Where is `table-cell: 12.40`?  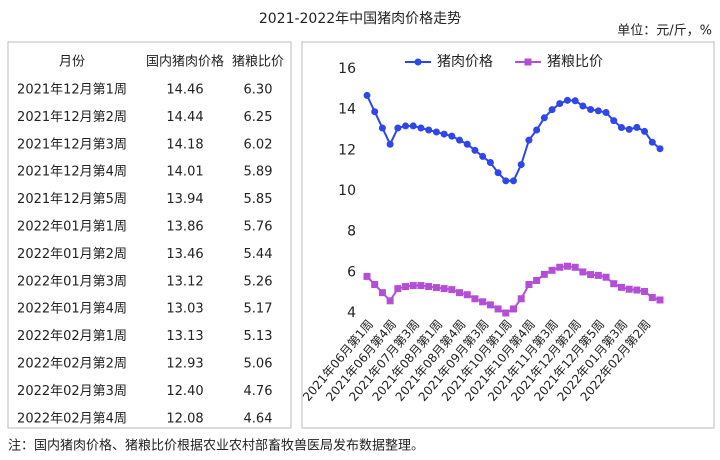 table-cell: 12.40 is located at coordinates (184, 391).